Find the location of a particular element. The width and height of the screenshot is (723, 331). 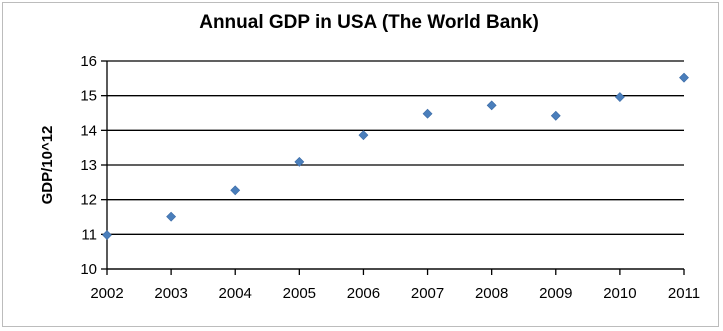

x-tick-label: 2007 is located at coordinates (427, 293).